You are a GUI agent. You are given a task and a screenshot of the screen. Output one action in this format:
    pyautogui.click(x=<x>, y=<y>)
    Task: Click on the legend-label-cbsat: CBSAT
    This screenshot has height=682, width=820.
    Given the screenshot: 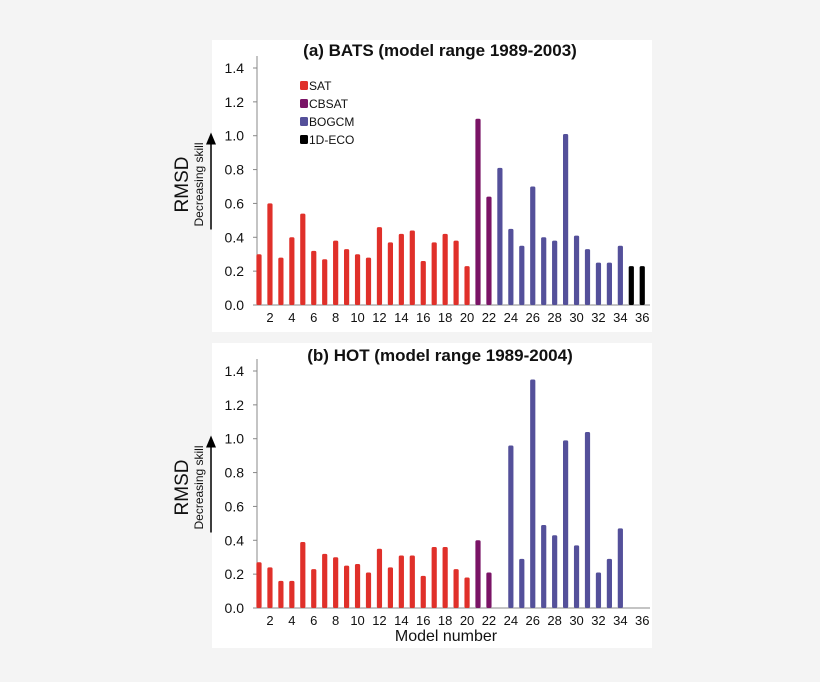 What is the action you would take?
    pyautogui.click(x=329, y=104)
    